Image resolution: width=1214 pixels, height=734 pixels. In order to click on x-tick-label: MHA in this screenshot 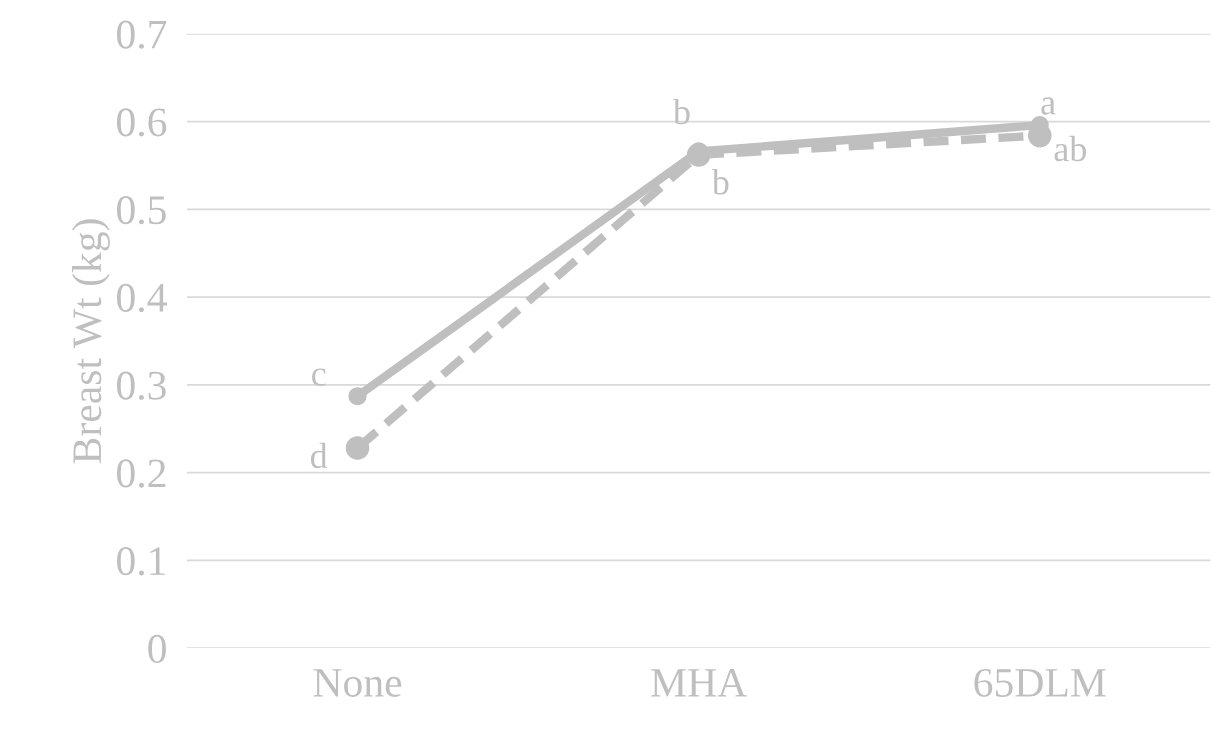, I will do `click(699, 682)`.